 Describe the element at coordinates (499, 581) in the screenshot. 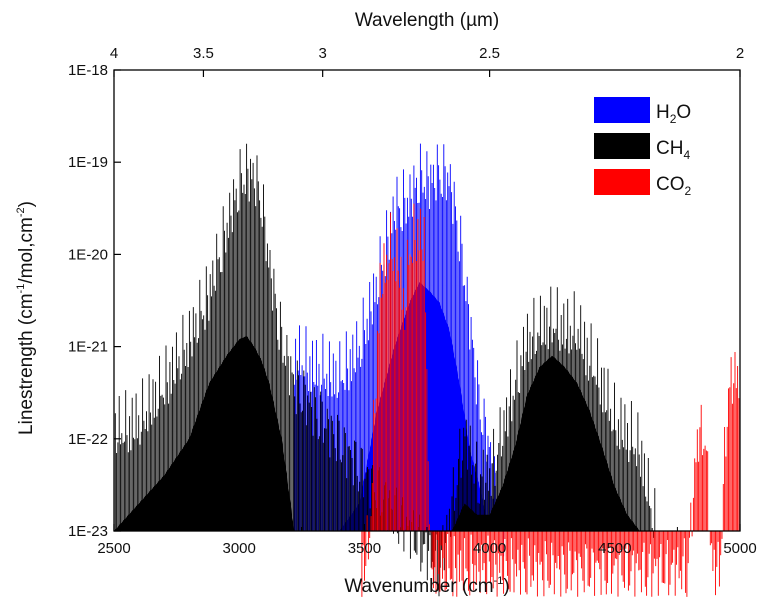

I see `x-axis-title-exp: -1` at that location.